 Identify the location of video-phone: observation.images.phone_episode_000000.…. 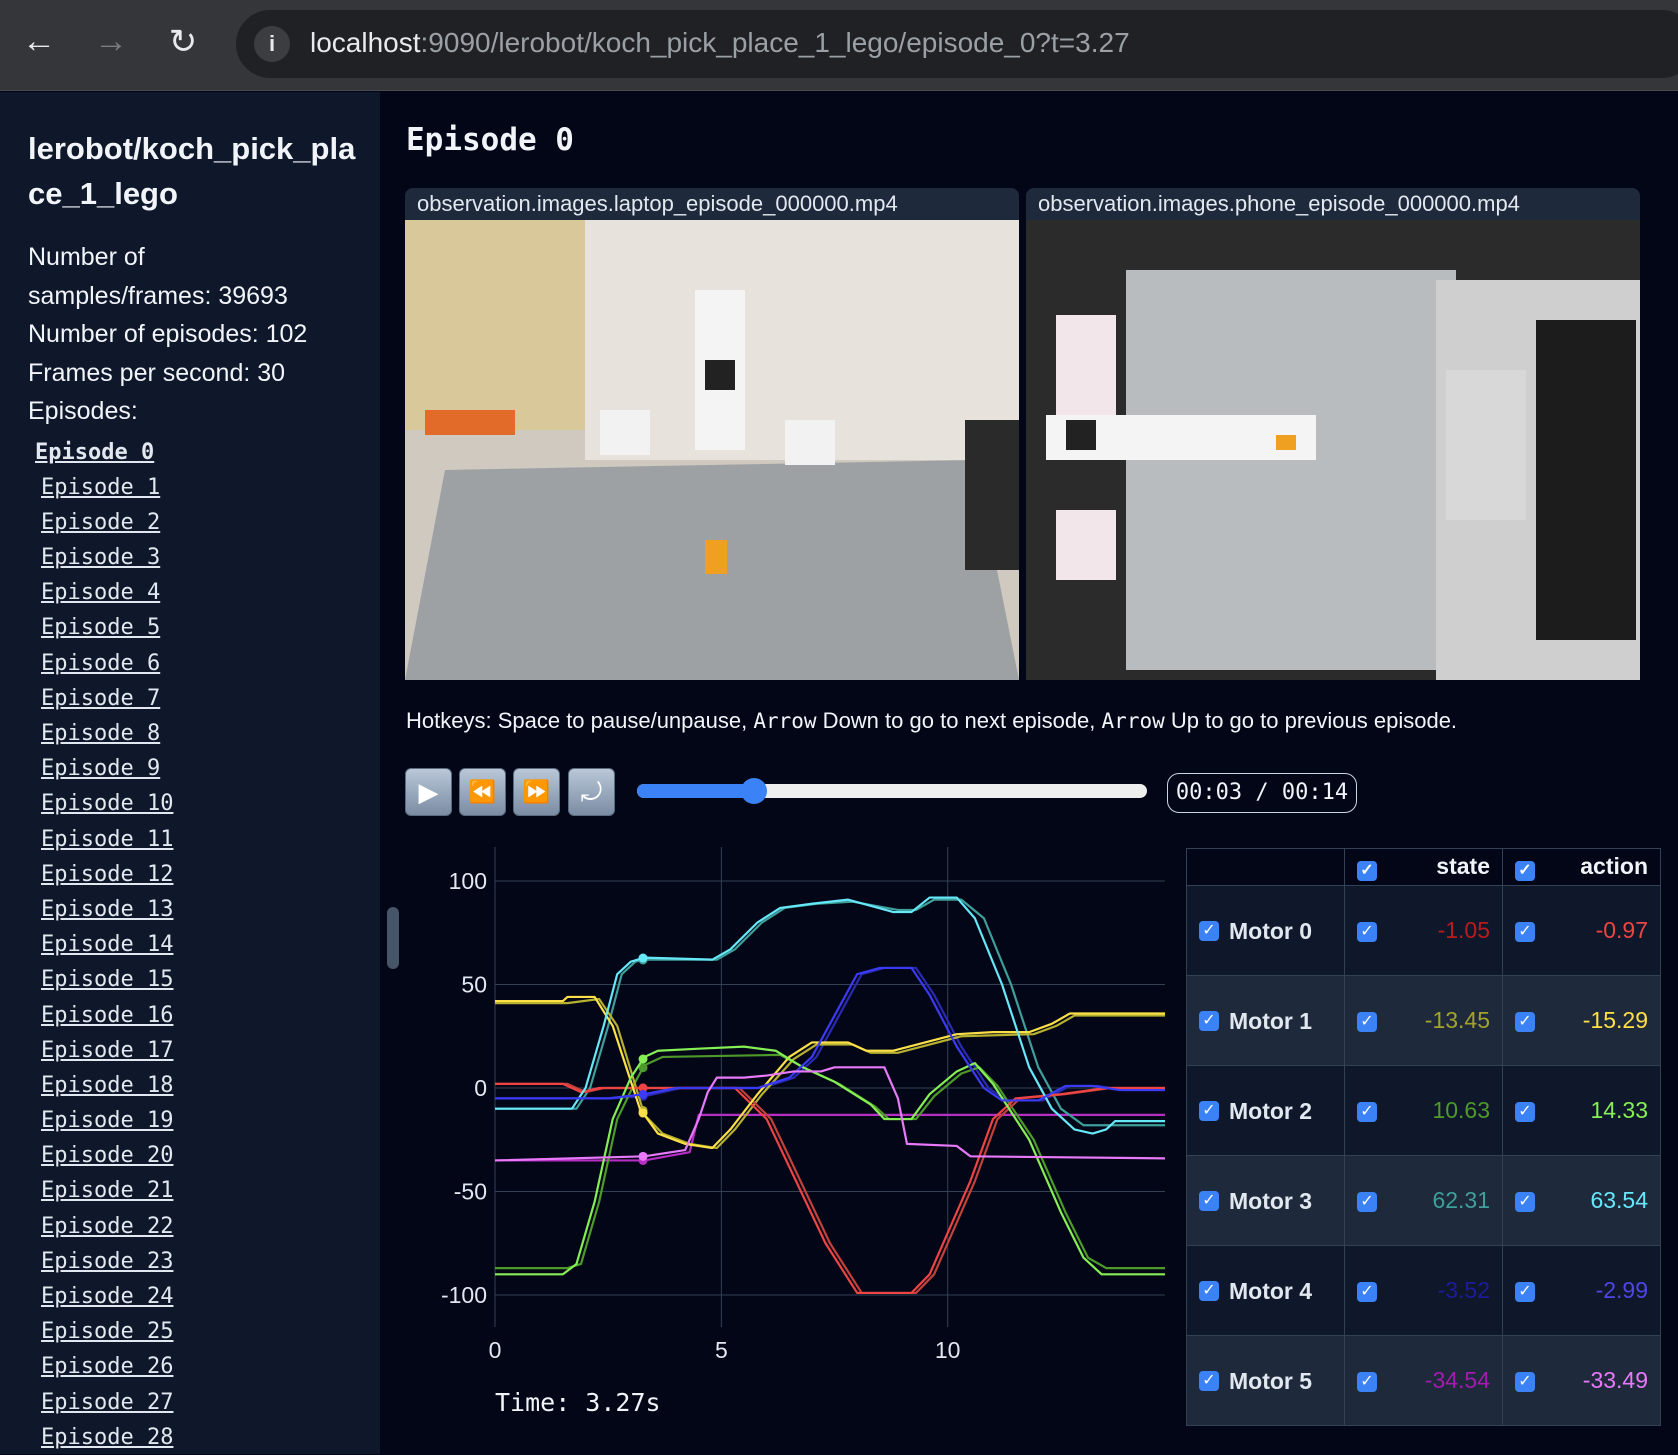
(1333, 434).